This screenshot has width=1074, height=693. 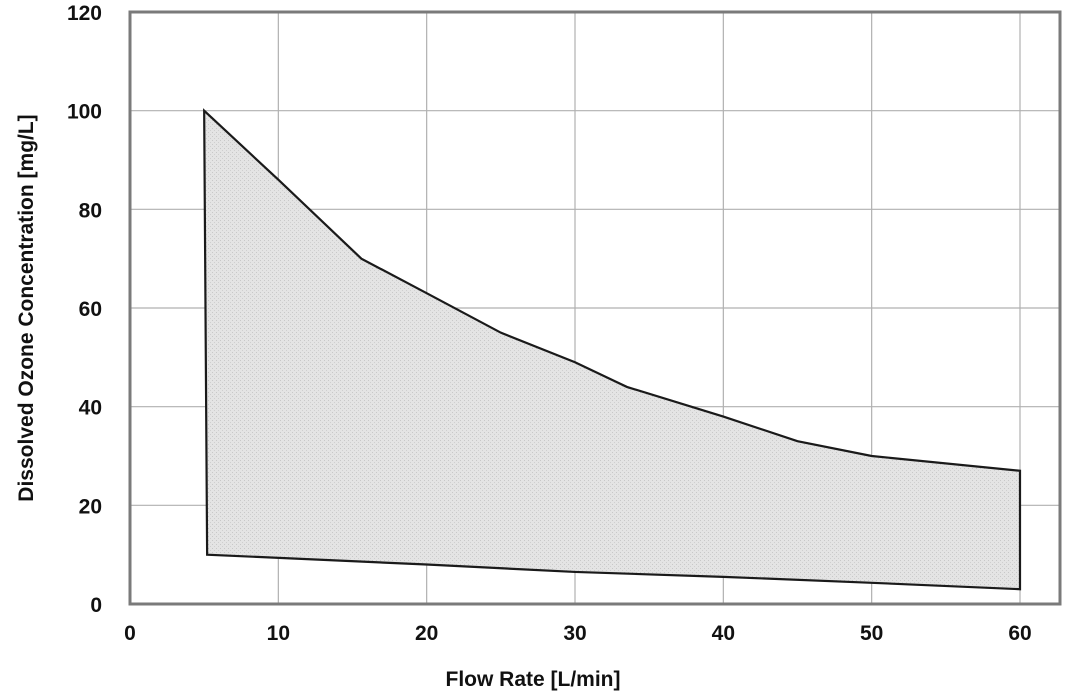 I want to click on x-tick-label: 10, so click(x=278, y=633).